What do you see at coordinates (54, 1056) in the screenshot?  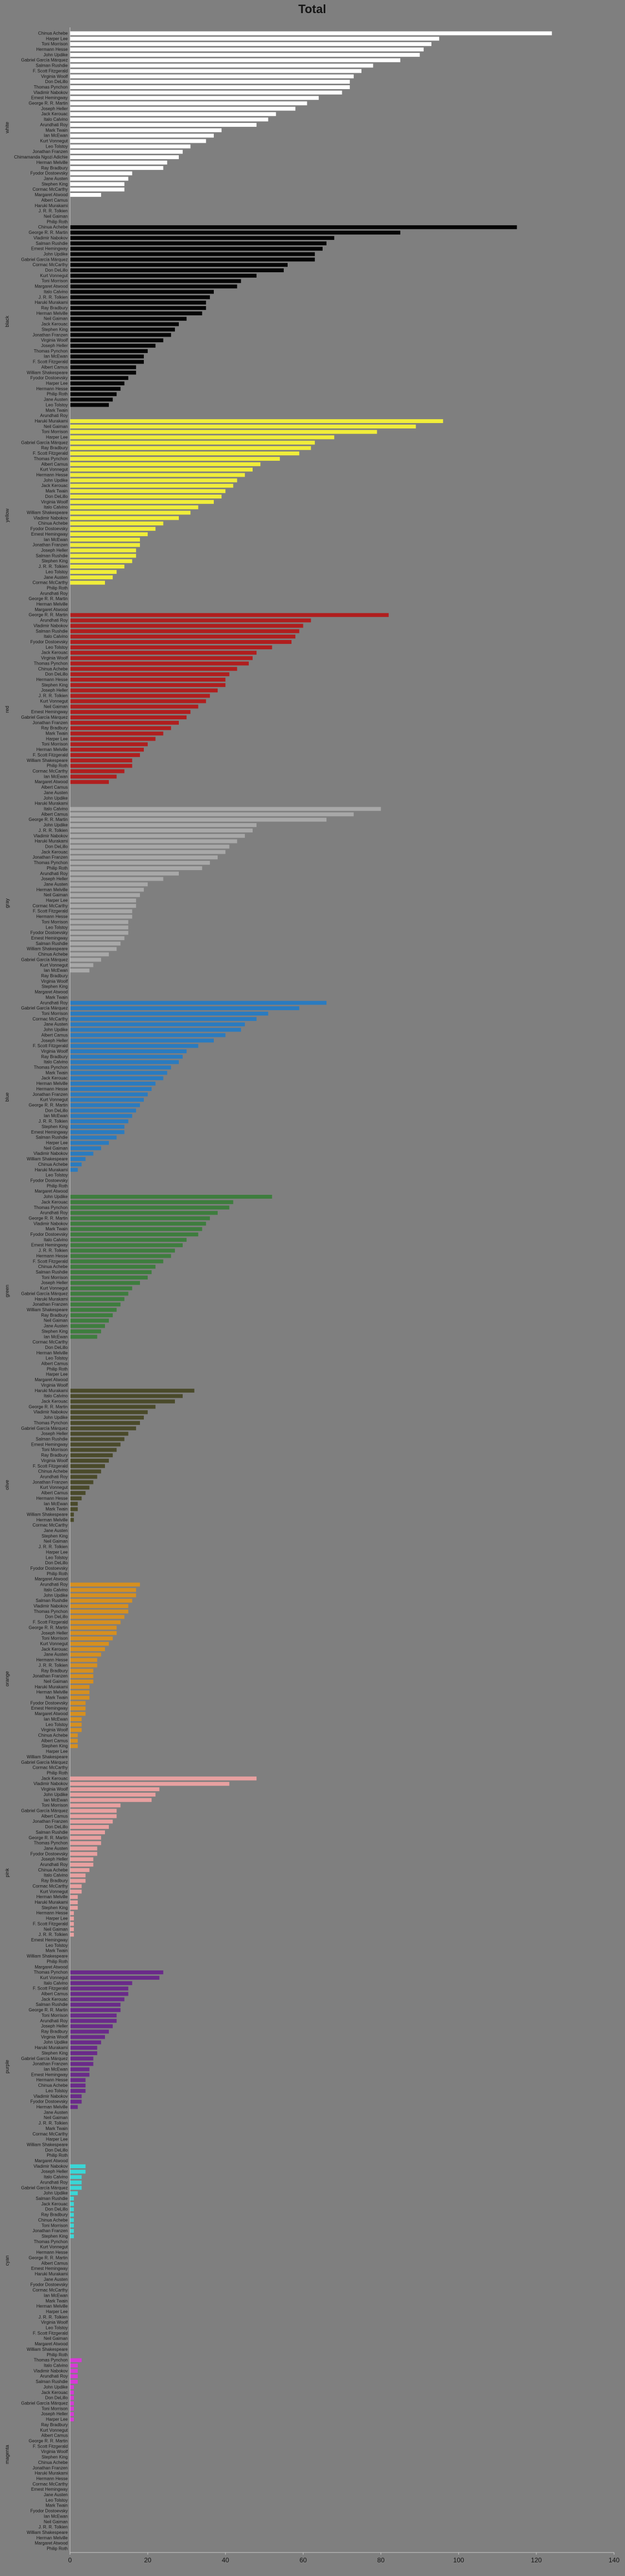 I see `tick-label: Ray Bradbury` at bounding box center [54, 1056].